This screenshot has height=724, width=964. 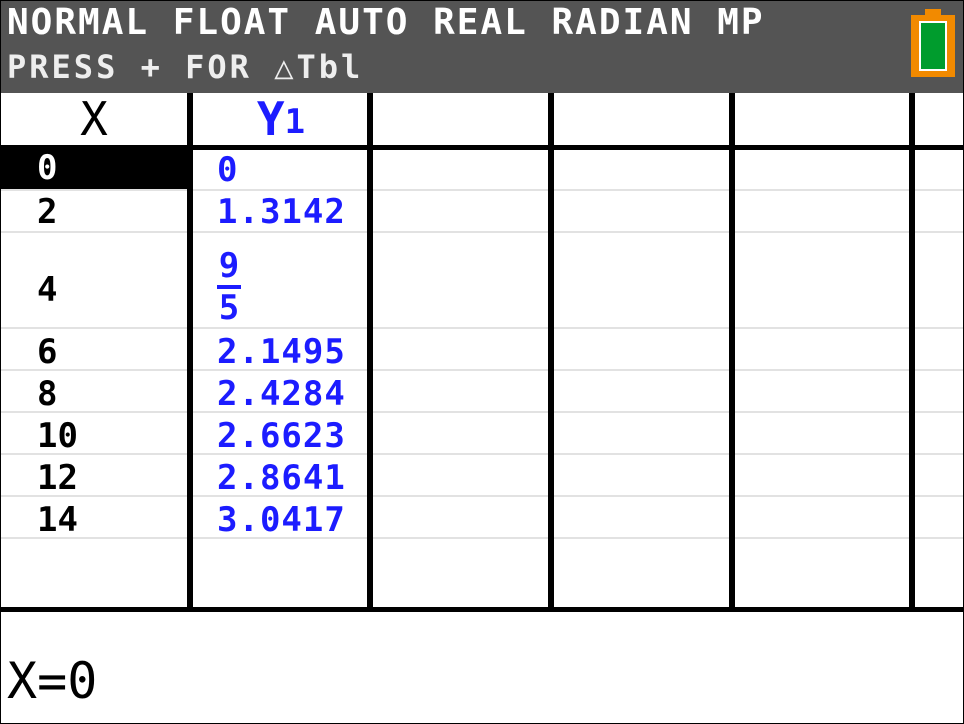 I want to click on header-divider, so click(x=482, y=147).